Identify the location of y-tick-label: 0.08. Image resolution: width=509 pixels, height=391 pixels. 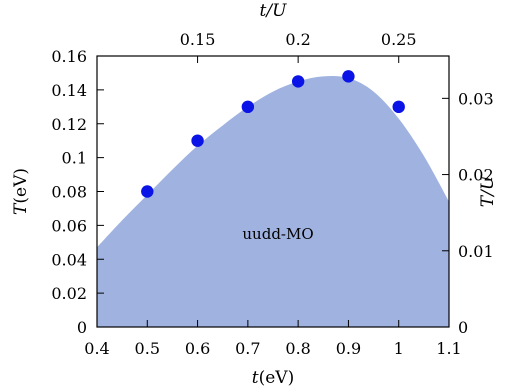
(69, 192).